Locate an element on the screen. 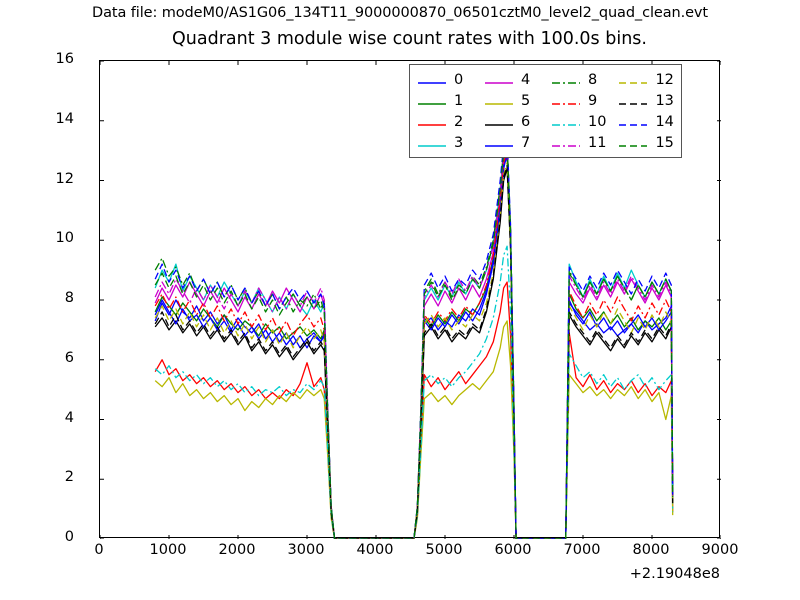 Image resolution: width=800 pixels, height=600 pixels. x-tick-label: 3000 is located at coordinates (306, 550).